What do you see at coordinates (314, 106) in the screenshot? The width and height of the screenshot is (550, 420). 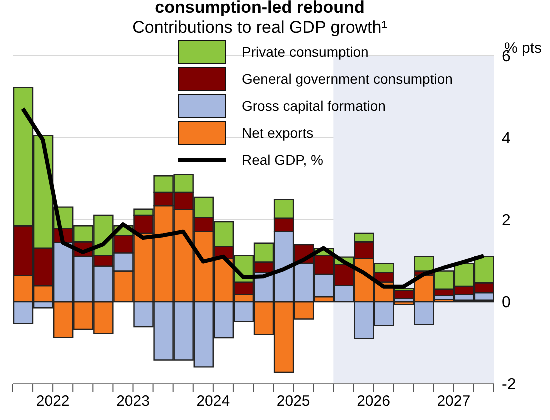 I see `legend-label: Gross capital formation` at bounding box center [314, 106].